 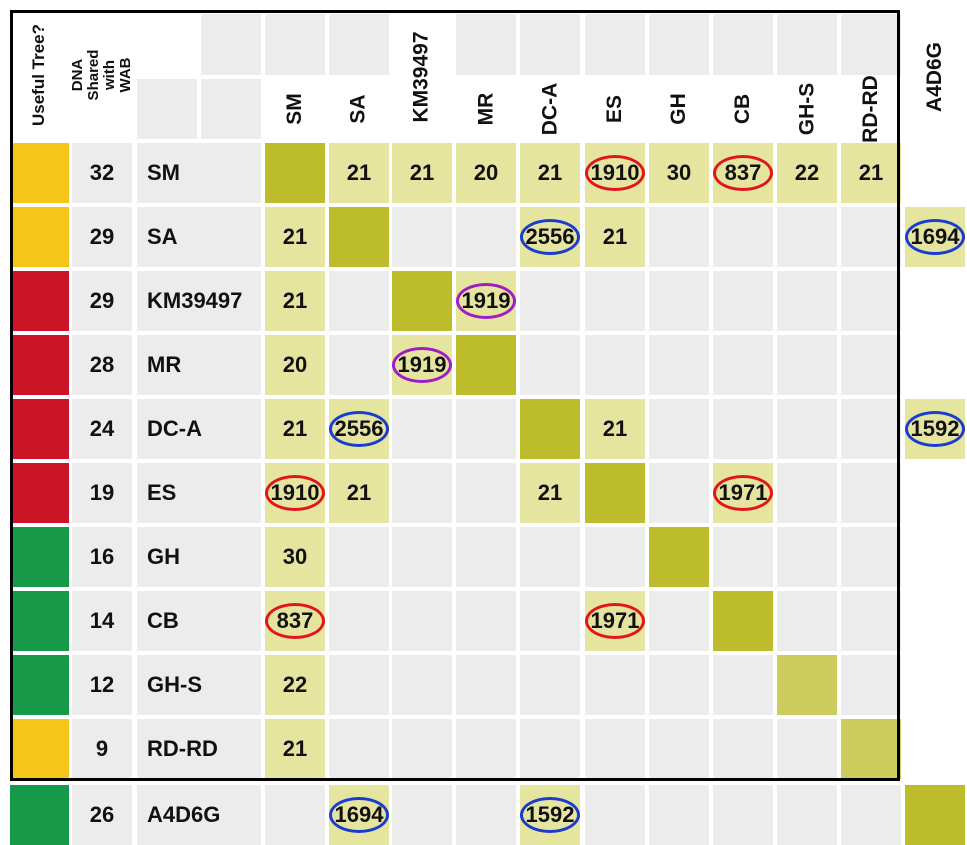 What do you see at coordinates (162, 492) in the screenshot?
I see `row-name-label: ES` at bounding box center [162, 492].